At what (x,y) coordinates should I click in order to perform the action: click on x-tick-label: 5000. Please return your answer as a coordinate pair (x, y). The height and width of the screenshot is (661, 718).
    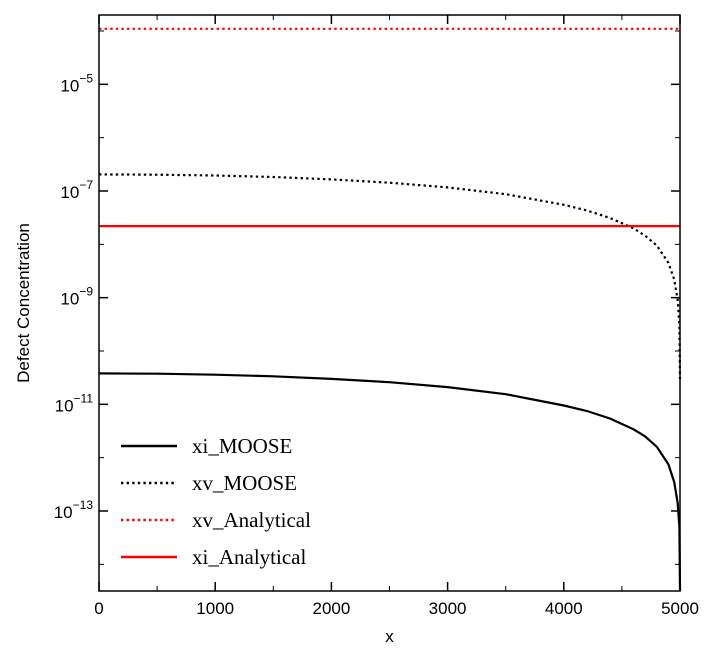
    Looking at the image, I should click on (680, 608).